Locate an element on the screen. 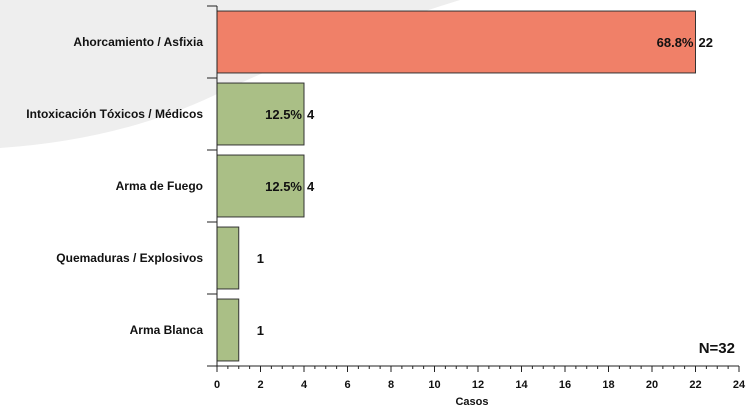 This screenshot has width=754, height=410. x-tick-label: 0 is located at coordinates (217, 385).